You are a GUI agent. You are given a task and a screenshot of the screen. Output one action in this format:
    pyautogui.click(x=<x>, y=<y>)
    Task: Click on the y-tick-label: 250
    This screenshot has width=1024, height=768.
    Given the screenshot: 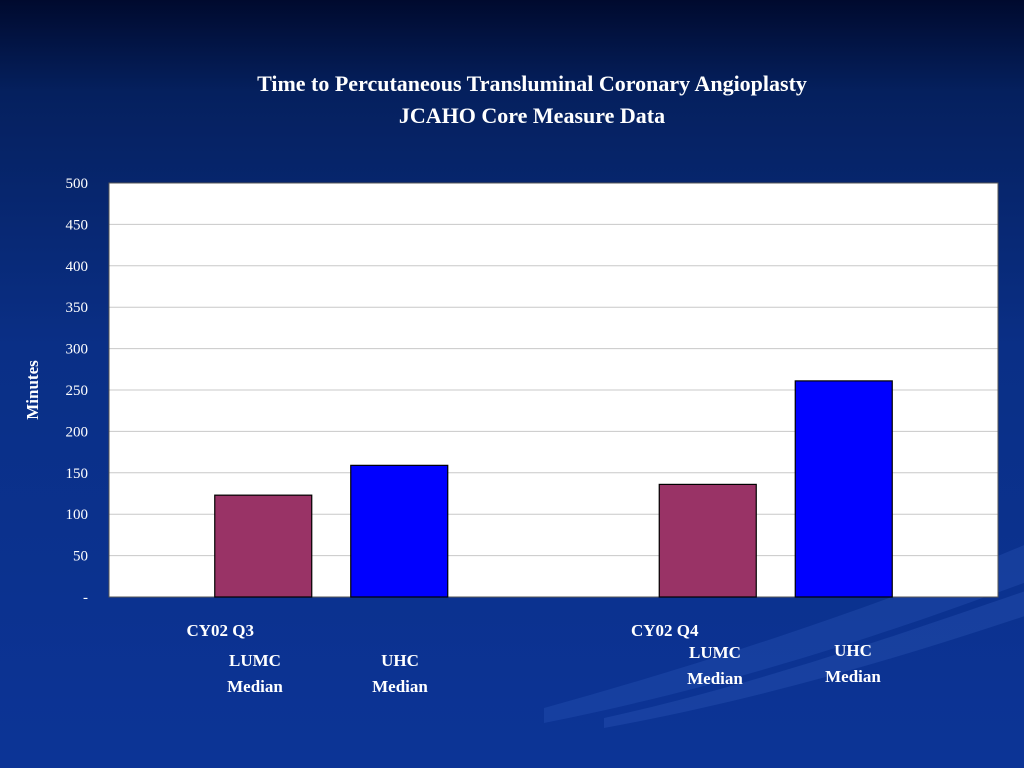 What is the action you would take?
    pyautogui.click(x=77, y=391)
    